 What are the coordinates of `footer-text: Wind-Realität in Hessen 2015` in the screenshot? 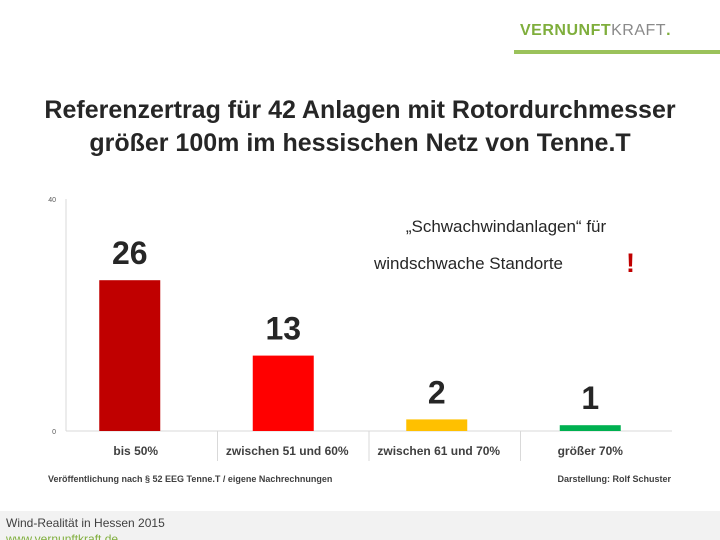 It's located at (85, 523).